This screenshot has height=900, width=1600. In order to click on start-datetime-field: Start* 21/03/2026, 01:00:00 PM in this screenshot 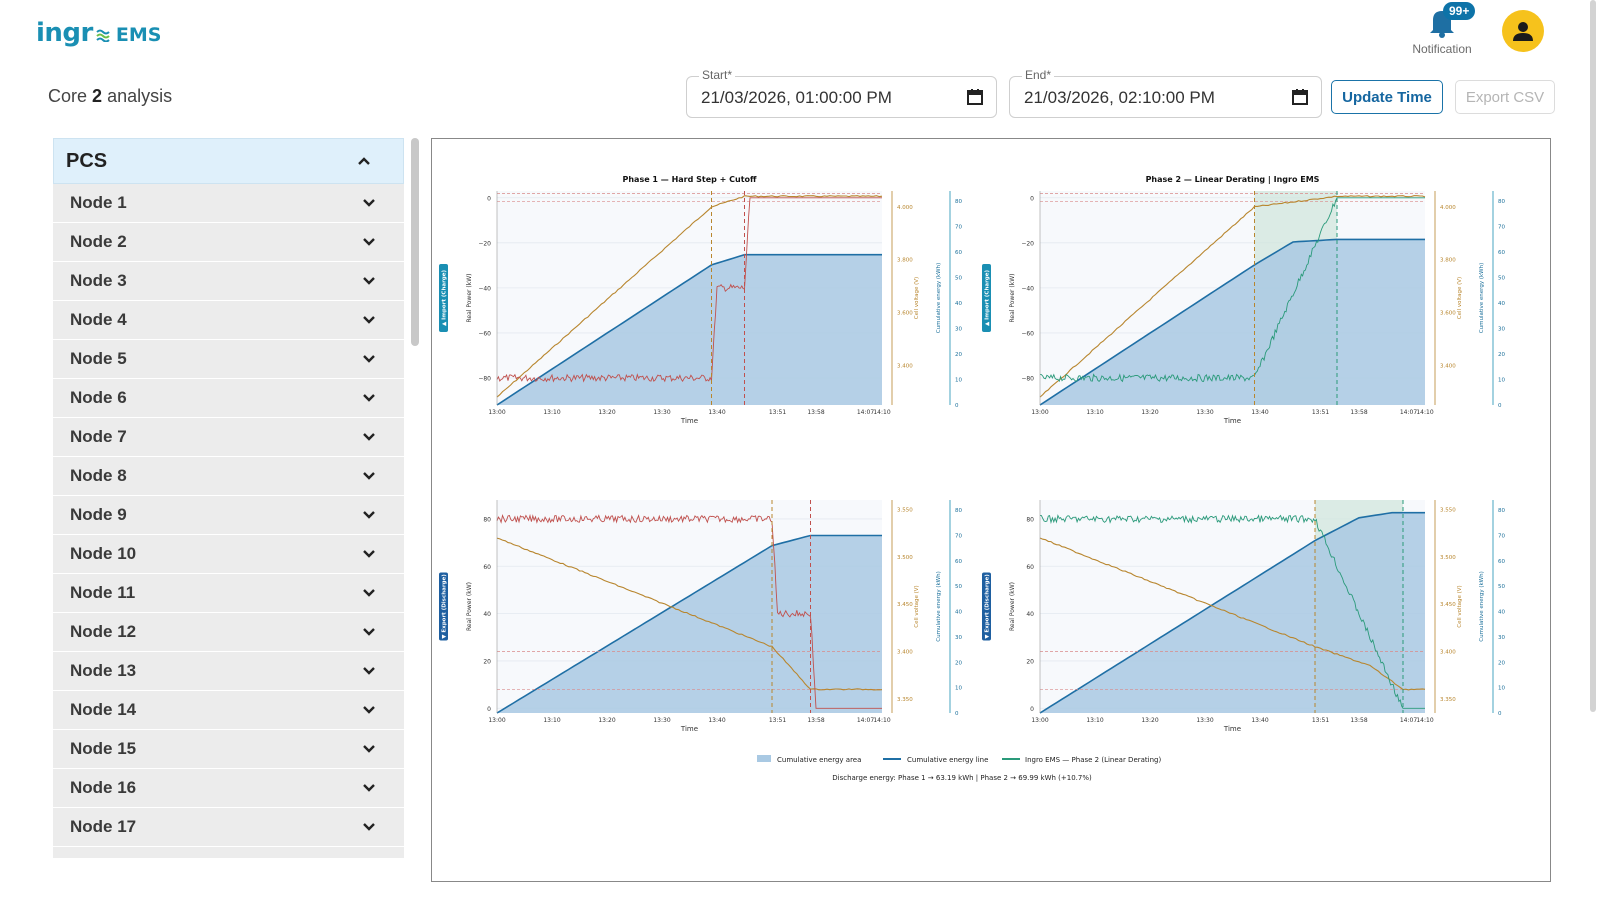, I will do `click(841, 93)`.